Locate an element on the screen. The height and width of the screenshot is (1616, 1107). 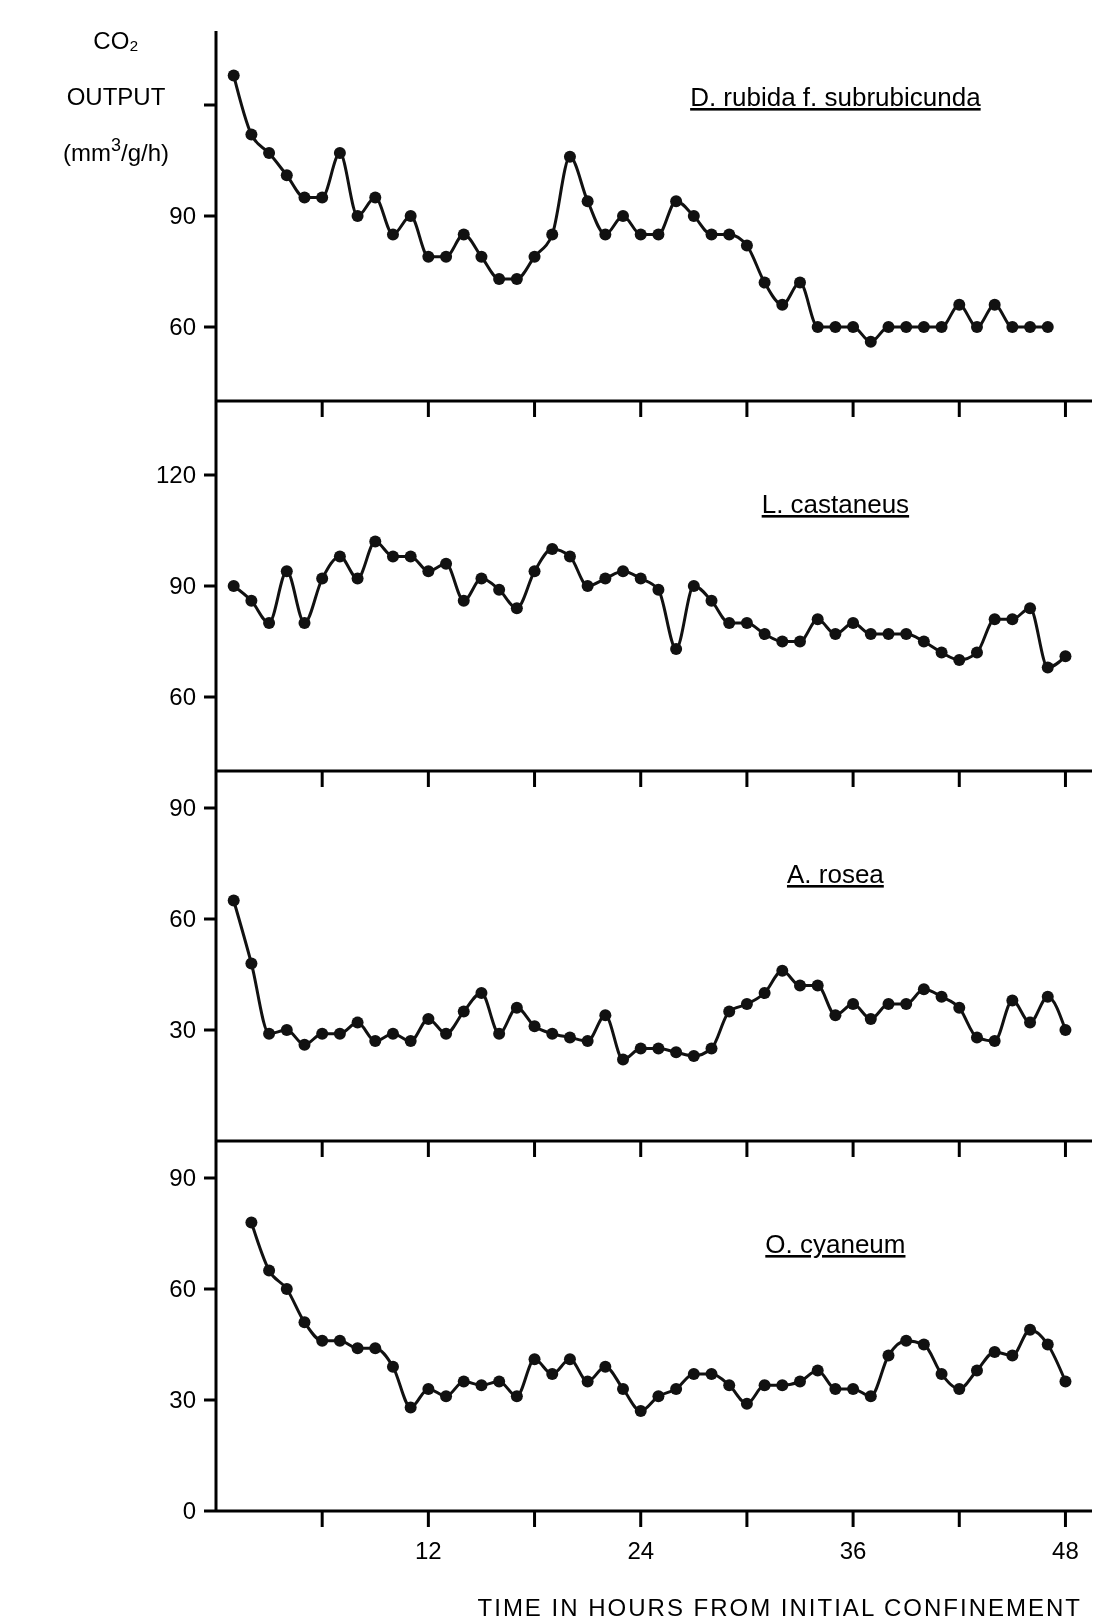
y-tick-label: 90 is located at coordinates (182, 1178).